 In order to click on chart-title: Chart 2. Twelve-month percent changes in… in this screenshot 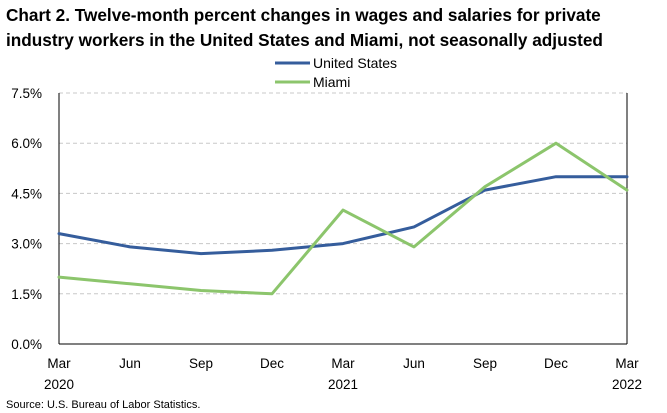, I will do `click(333, 28)`.